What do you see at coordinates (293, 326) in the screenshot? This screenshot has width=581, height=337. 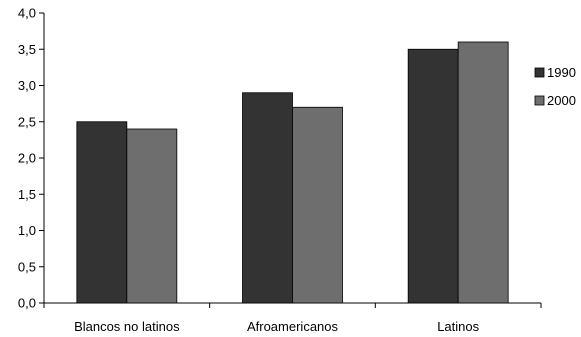 I see `category-label: Afroamericanos` at bounding box center [293, 326].